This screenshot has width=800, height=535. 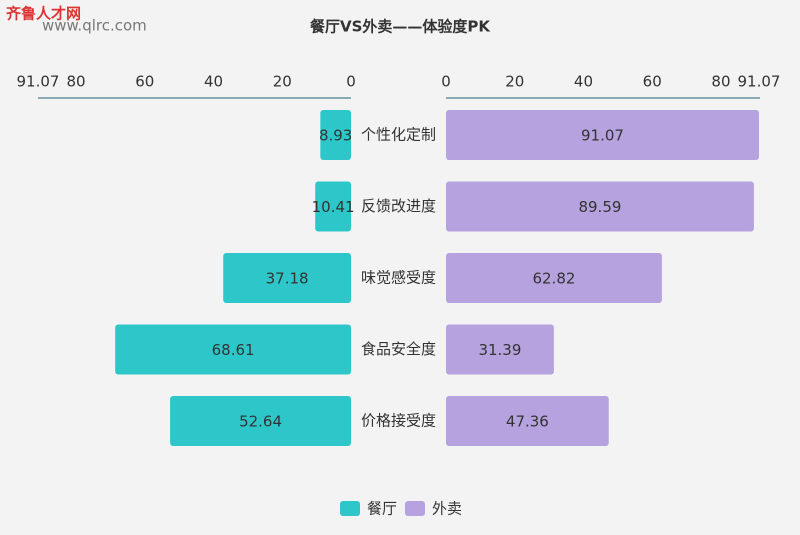 I want to click on chart-title: 餐厅VS外卖——体验度PK, so click(x=400, y=27).